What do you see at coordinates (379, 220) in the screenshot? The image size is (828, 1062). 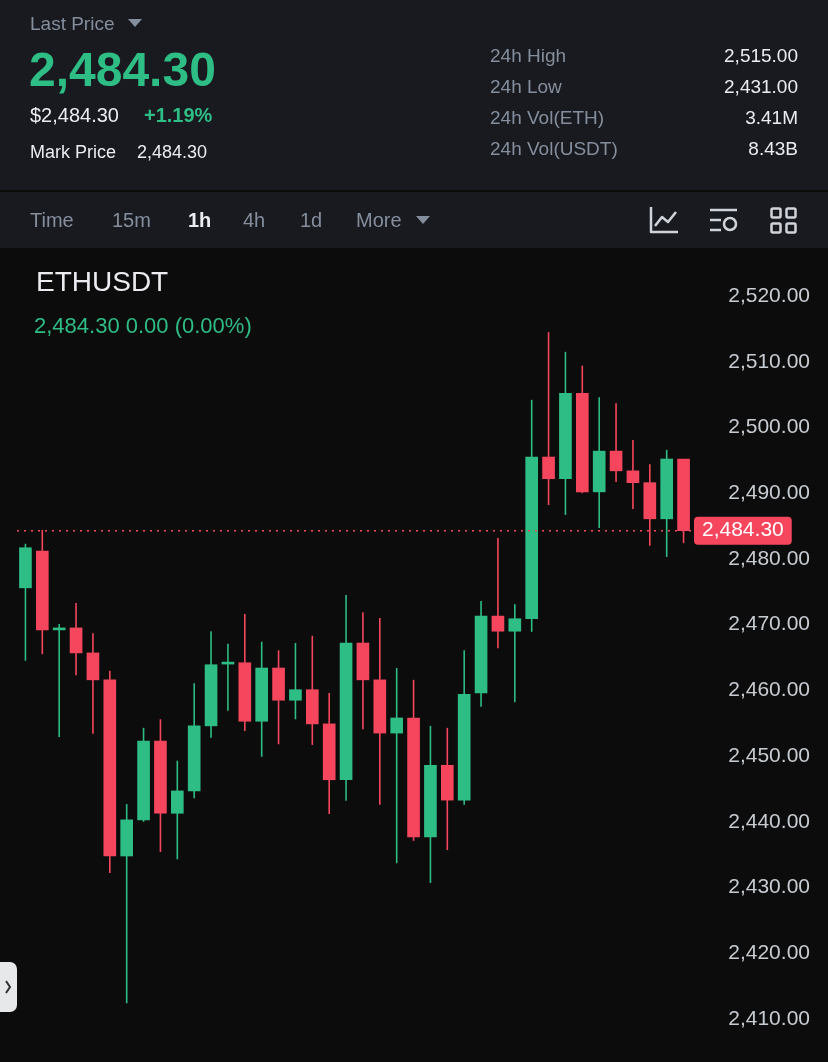 I see `text: More` at bounding box center [379, 220].